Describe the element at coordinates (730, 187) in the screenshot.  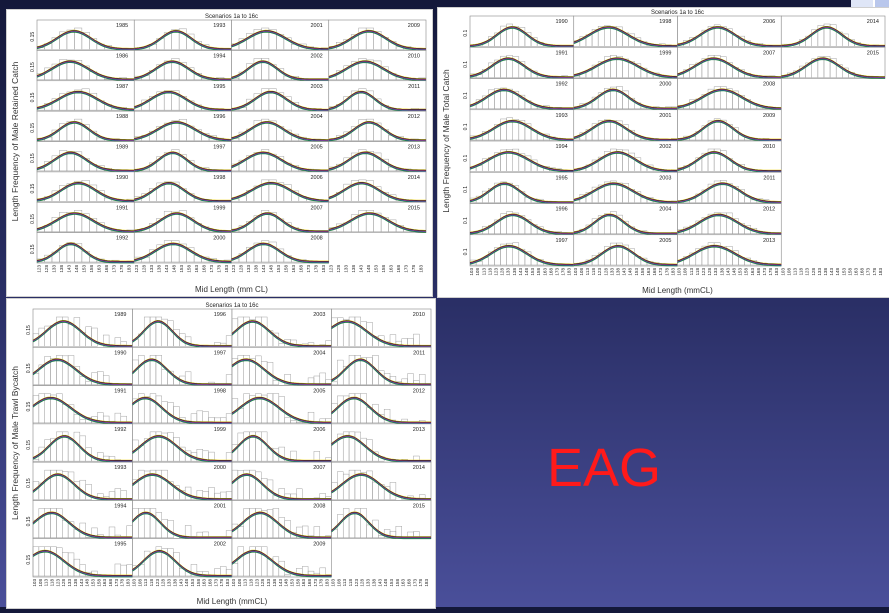
I see `year-subplot: 2011` at that location.